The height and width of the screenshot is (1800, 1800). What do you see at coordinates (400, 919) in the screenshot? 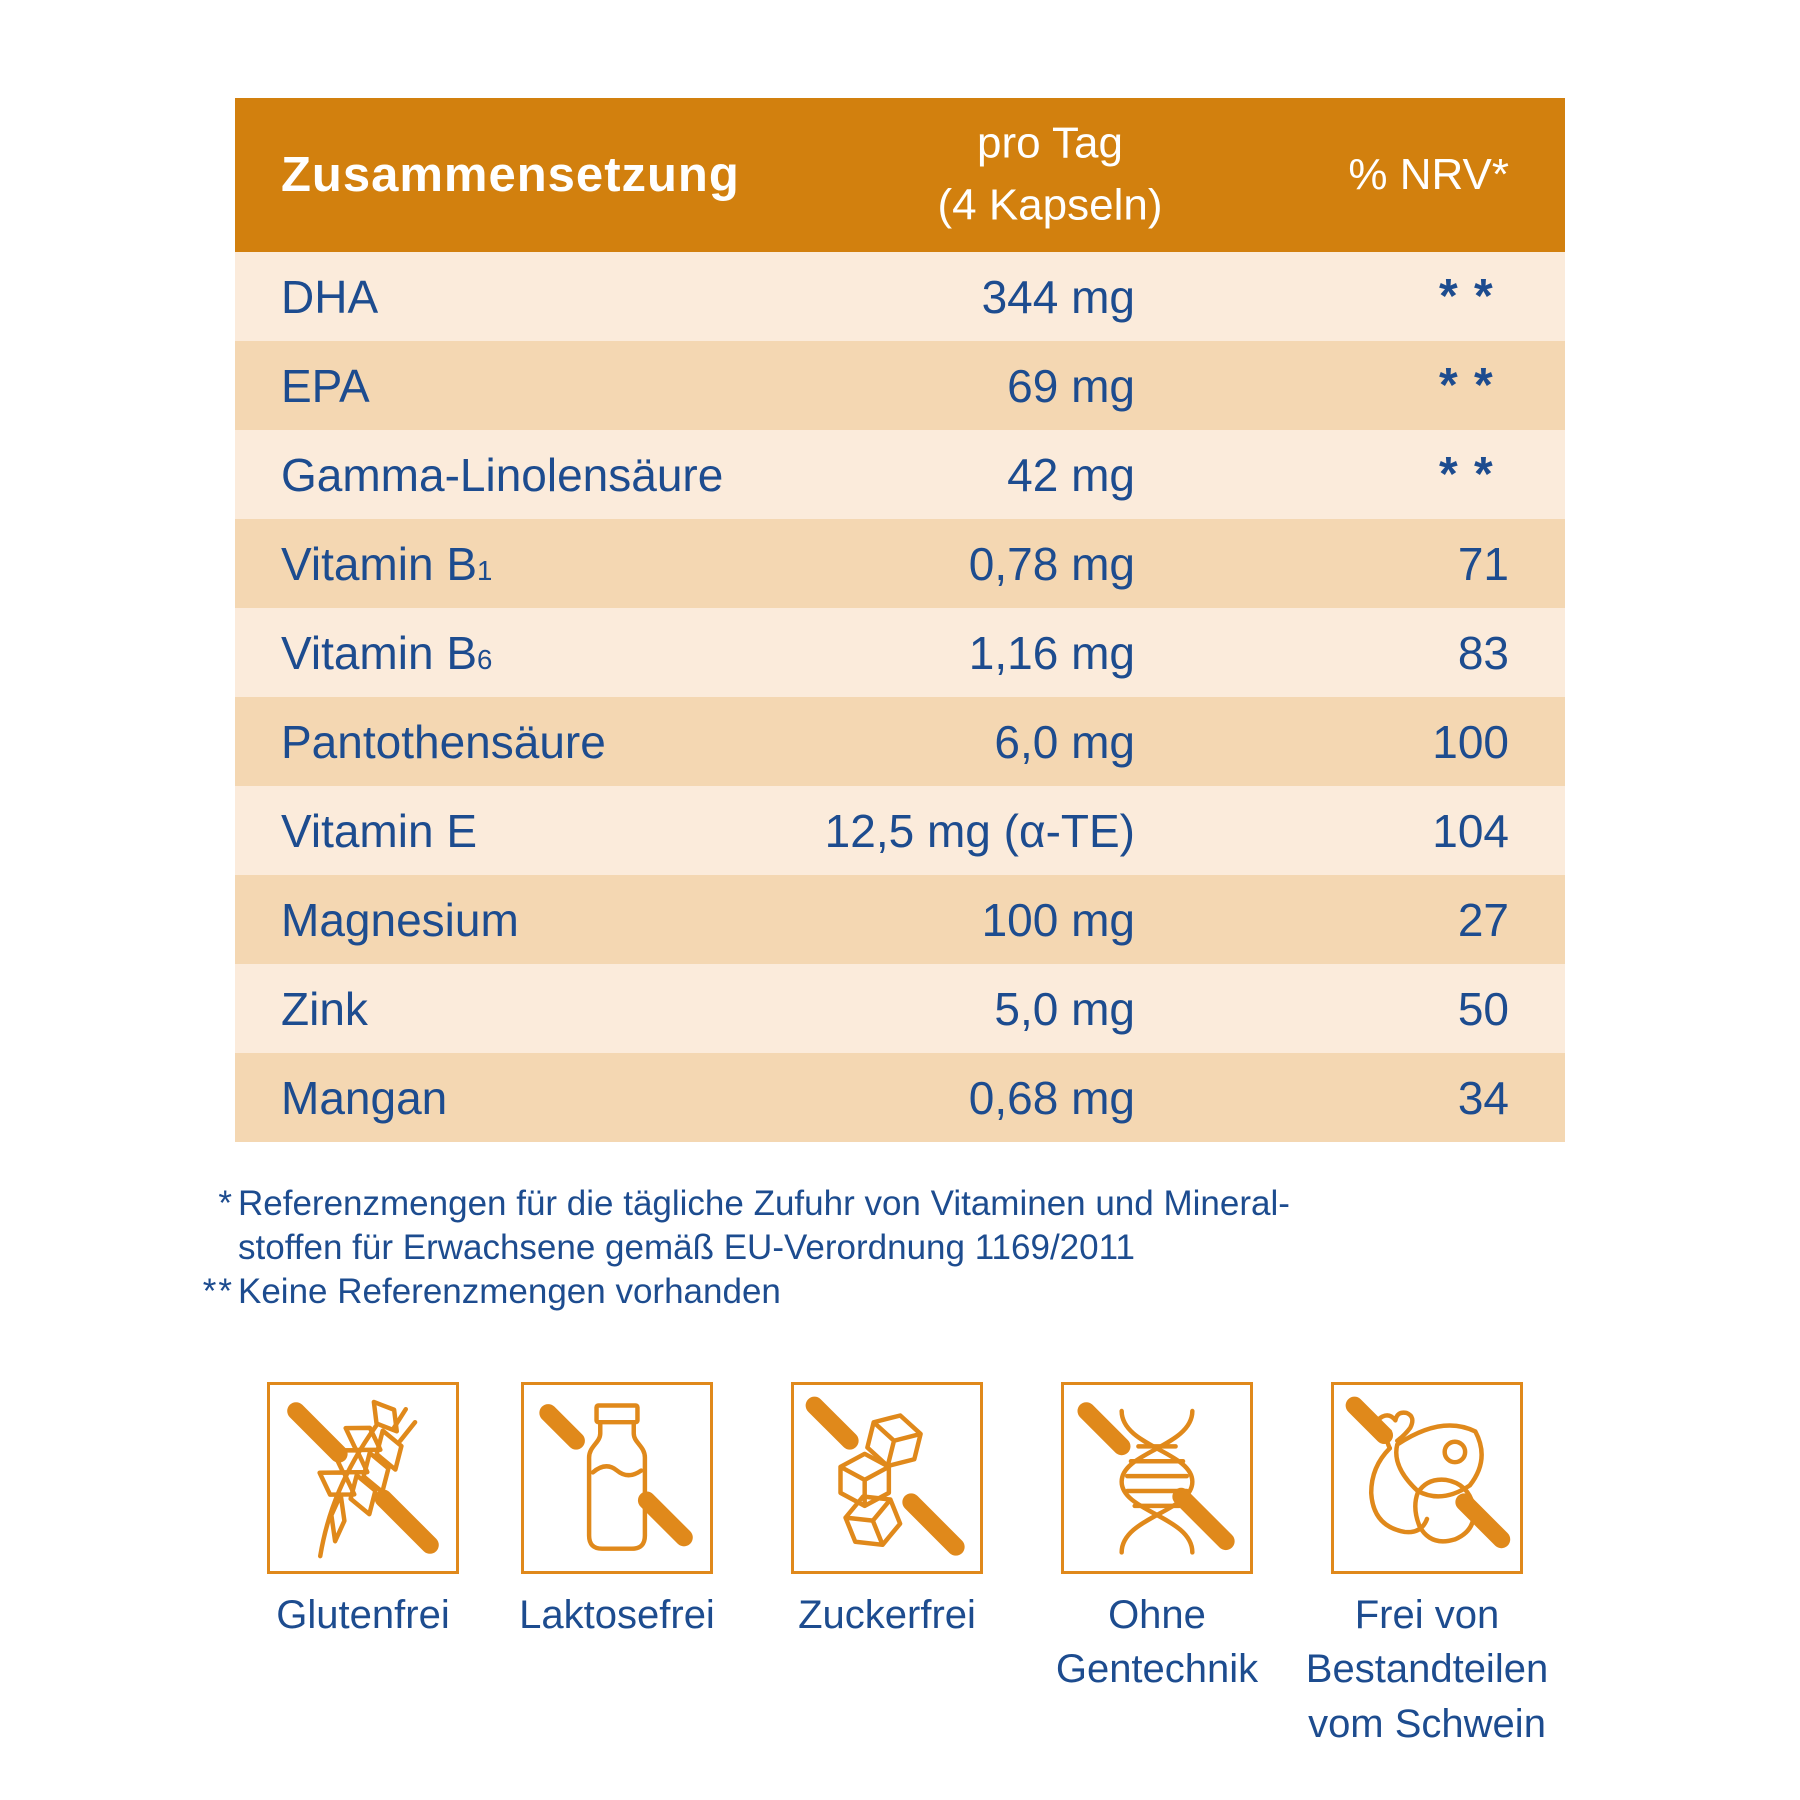
I see `nutrient-name: Magnesium` at bounding box center [400, 919].